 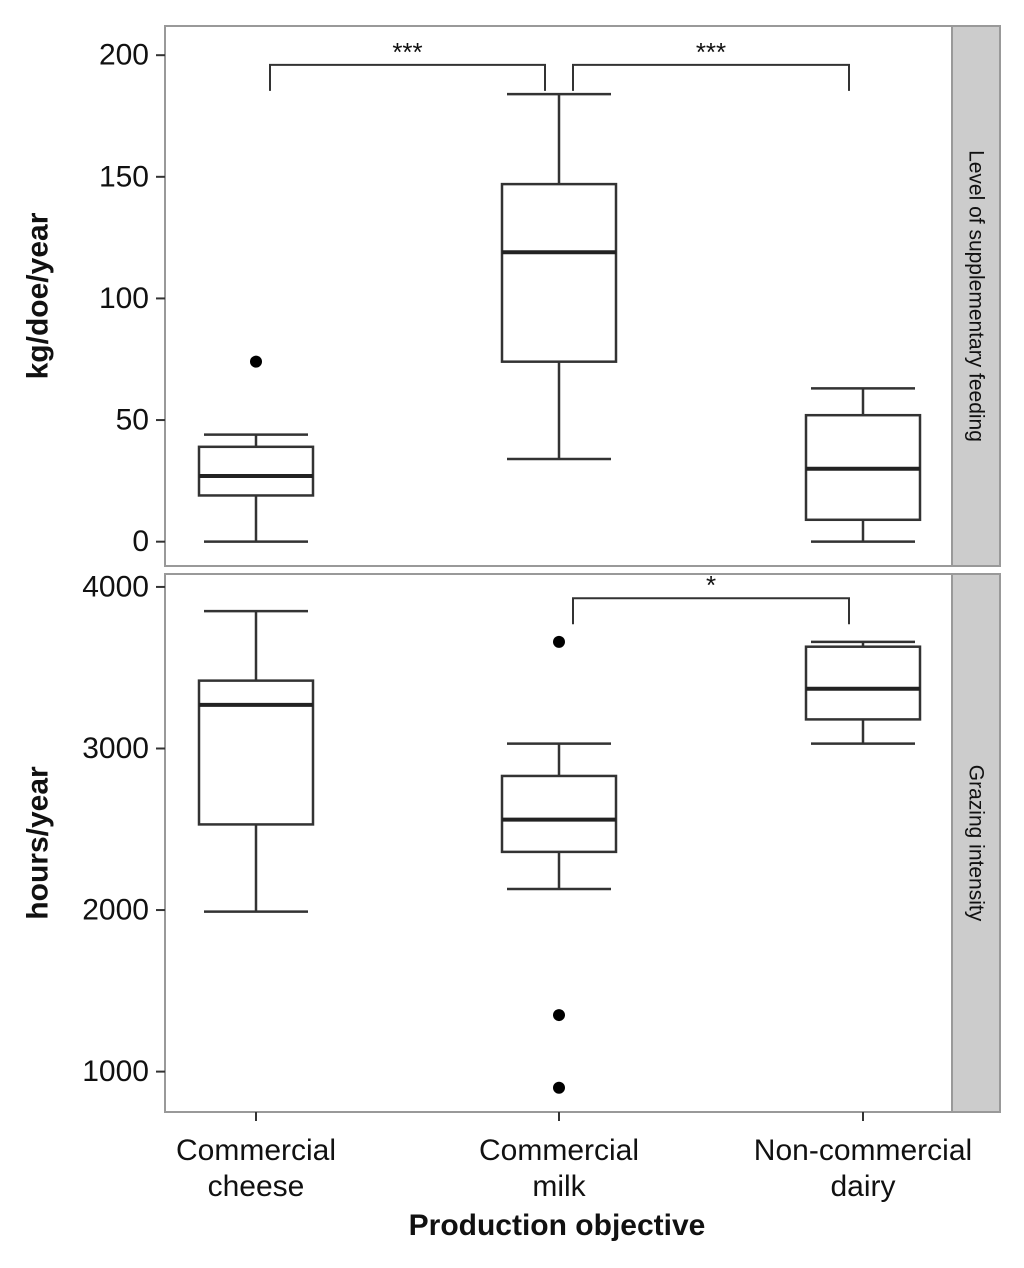 What do you see at coordinates (124, 298) in the screenshot?
I see `y-tick-label: 100` at bounding box center [124, 298].